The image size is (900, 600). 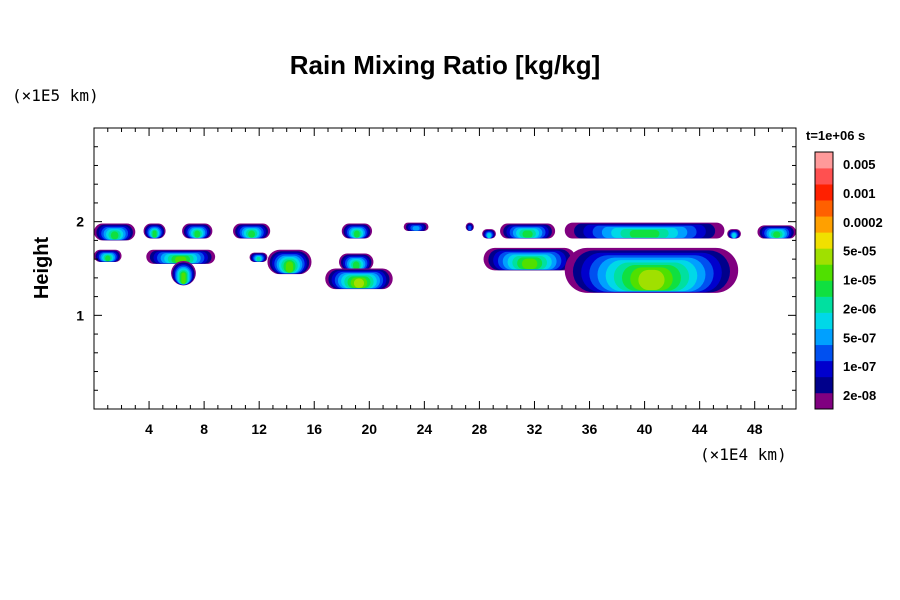 I want to click on x-tick-label: 8, so click(x=204, y=429).